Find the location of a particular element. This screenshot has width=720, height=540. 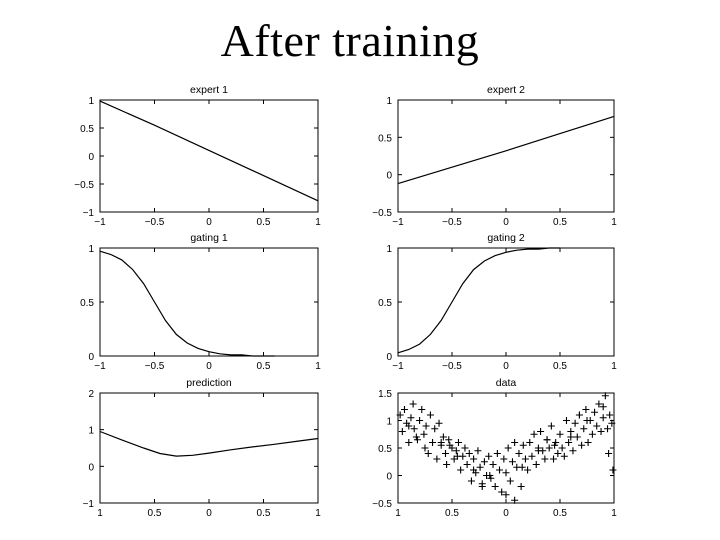

panel-4: gating 2 −1 −0.5 0 0.5 1 0 0.5 1 is located at coordinates (497, 302).